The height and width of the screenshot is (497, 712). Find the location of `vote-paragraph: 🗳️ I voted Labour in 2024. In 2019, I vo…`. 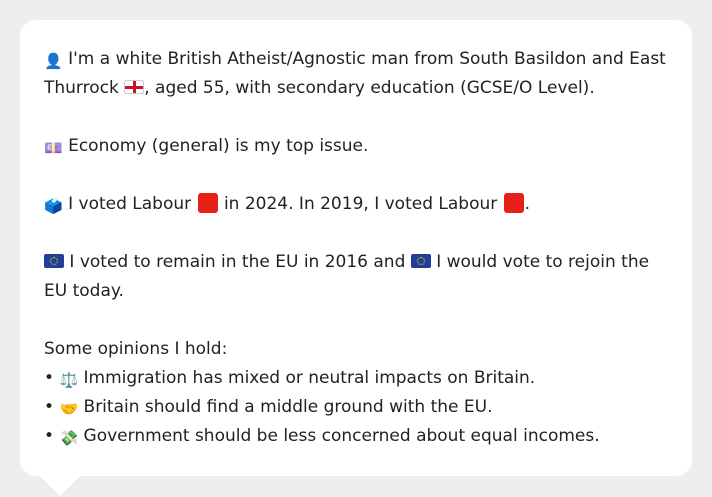

vote-paragraph: 🗳️ I voted Labour in 2024. In 2019, I vo… is located at coordinates (356, 204).